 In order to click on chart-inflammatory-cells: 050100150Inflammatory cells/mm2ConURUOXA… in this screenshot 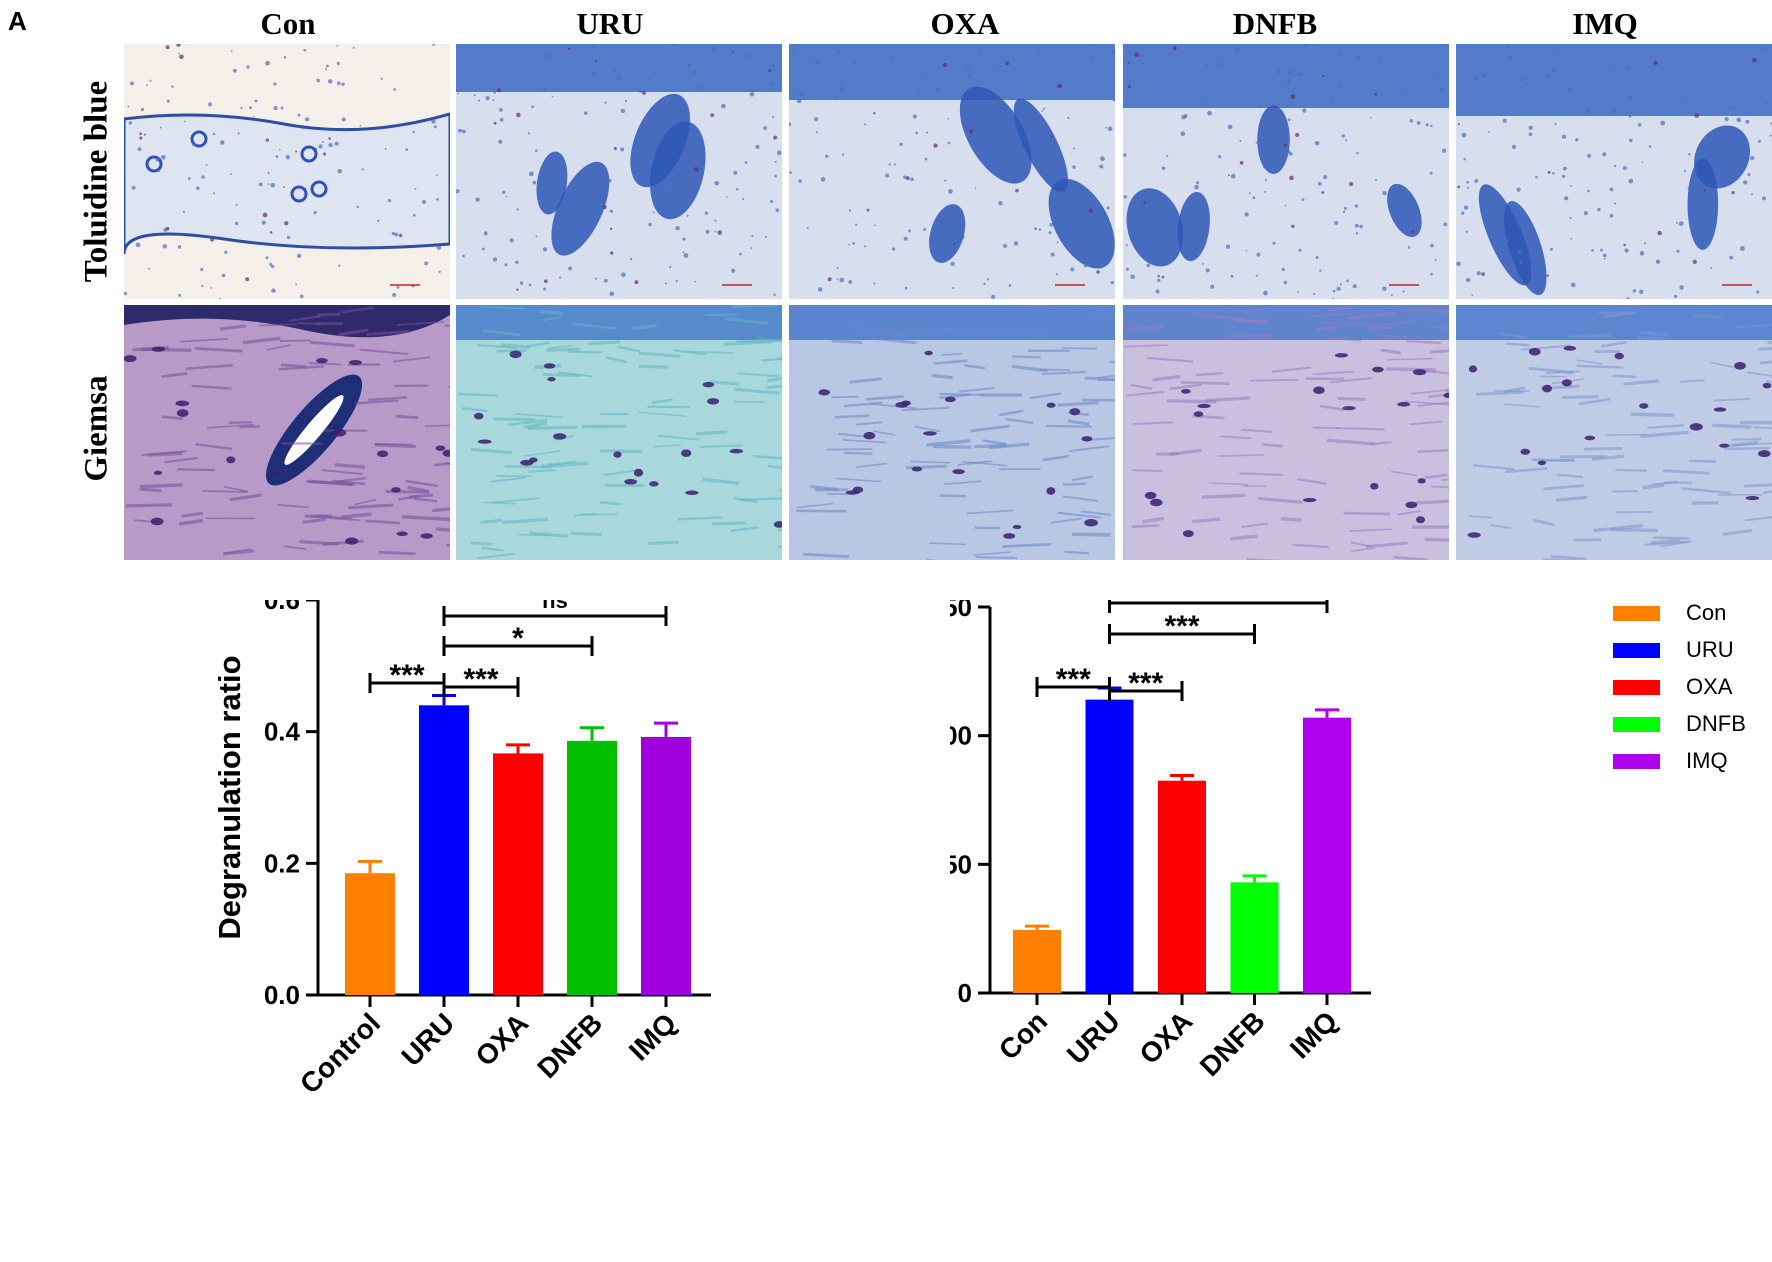, I will do `click(1160, 841)`.